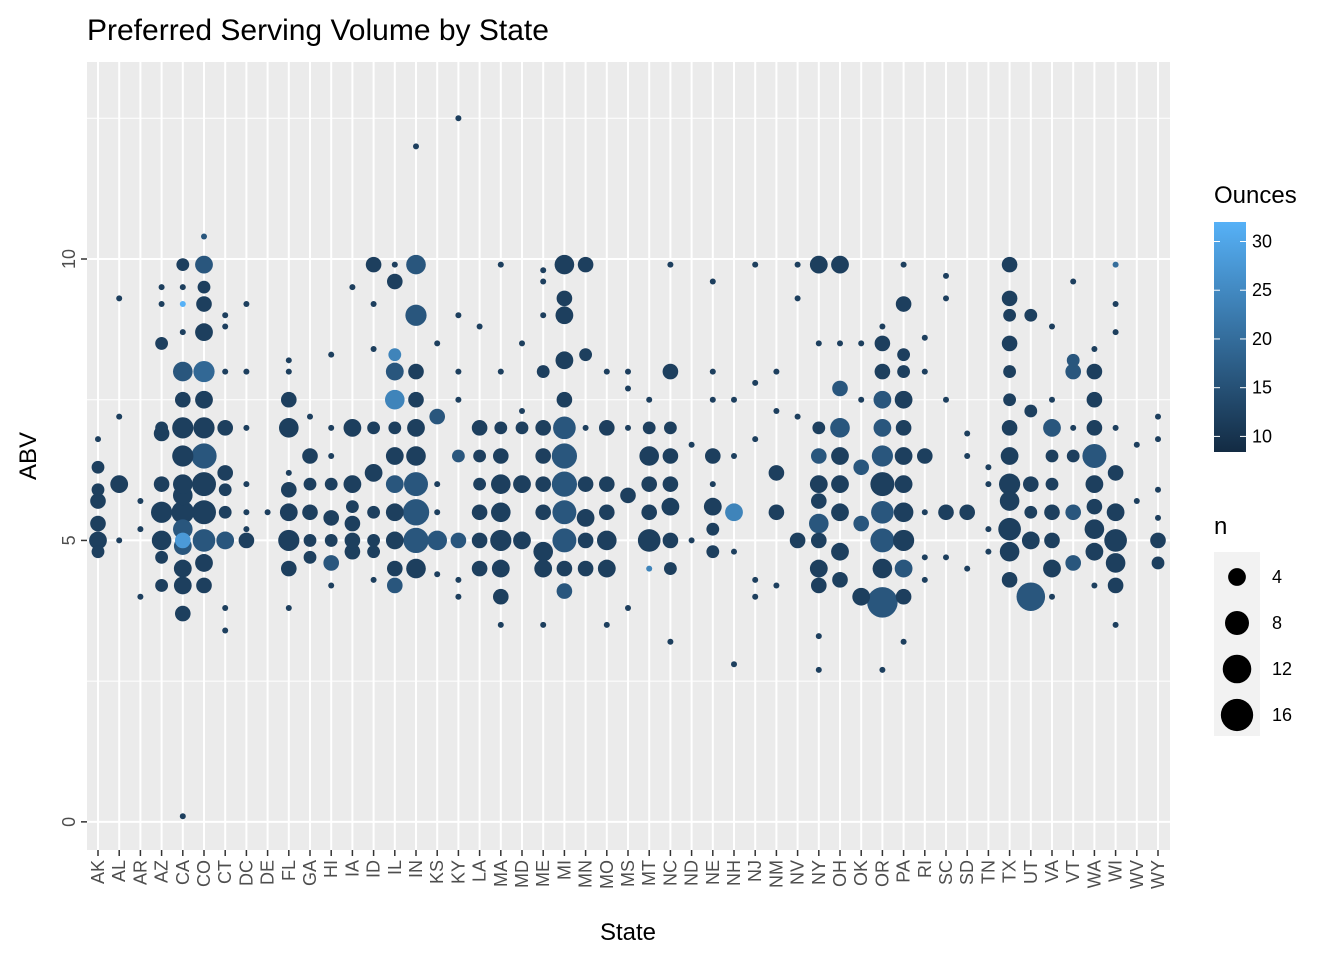  What do you see at coordinates (1230, 337) in the screenshot?
I see `color-bar` at bounding box center [1230, 337].